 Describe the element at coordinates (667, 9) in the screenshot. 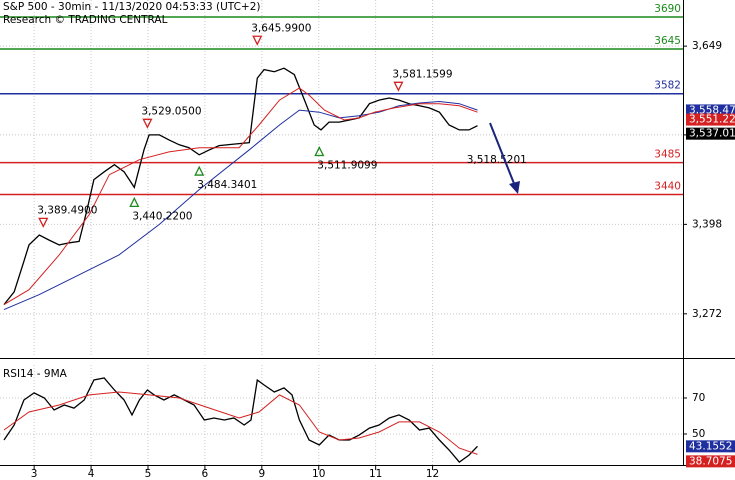

I see `level-label: 3690` at that location.